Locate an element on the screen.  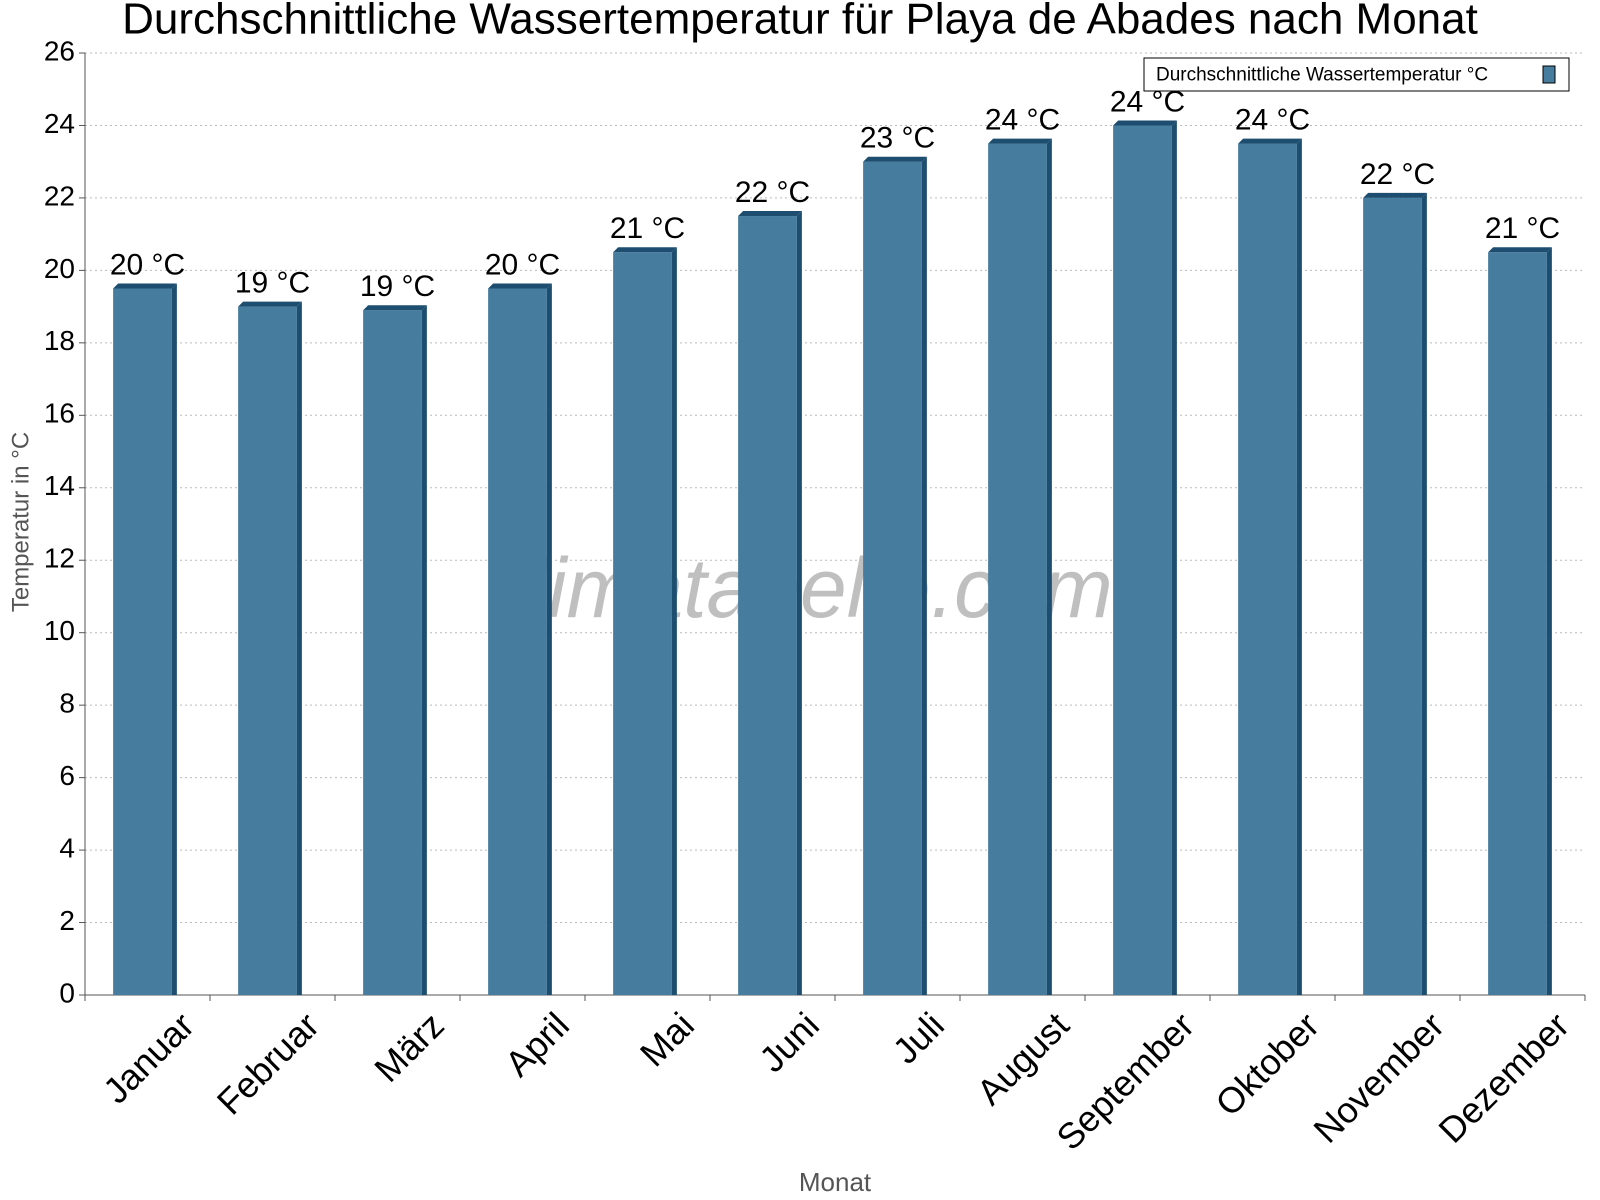
x-tick-label: Oktober is located at coordinates (1267, 1064).